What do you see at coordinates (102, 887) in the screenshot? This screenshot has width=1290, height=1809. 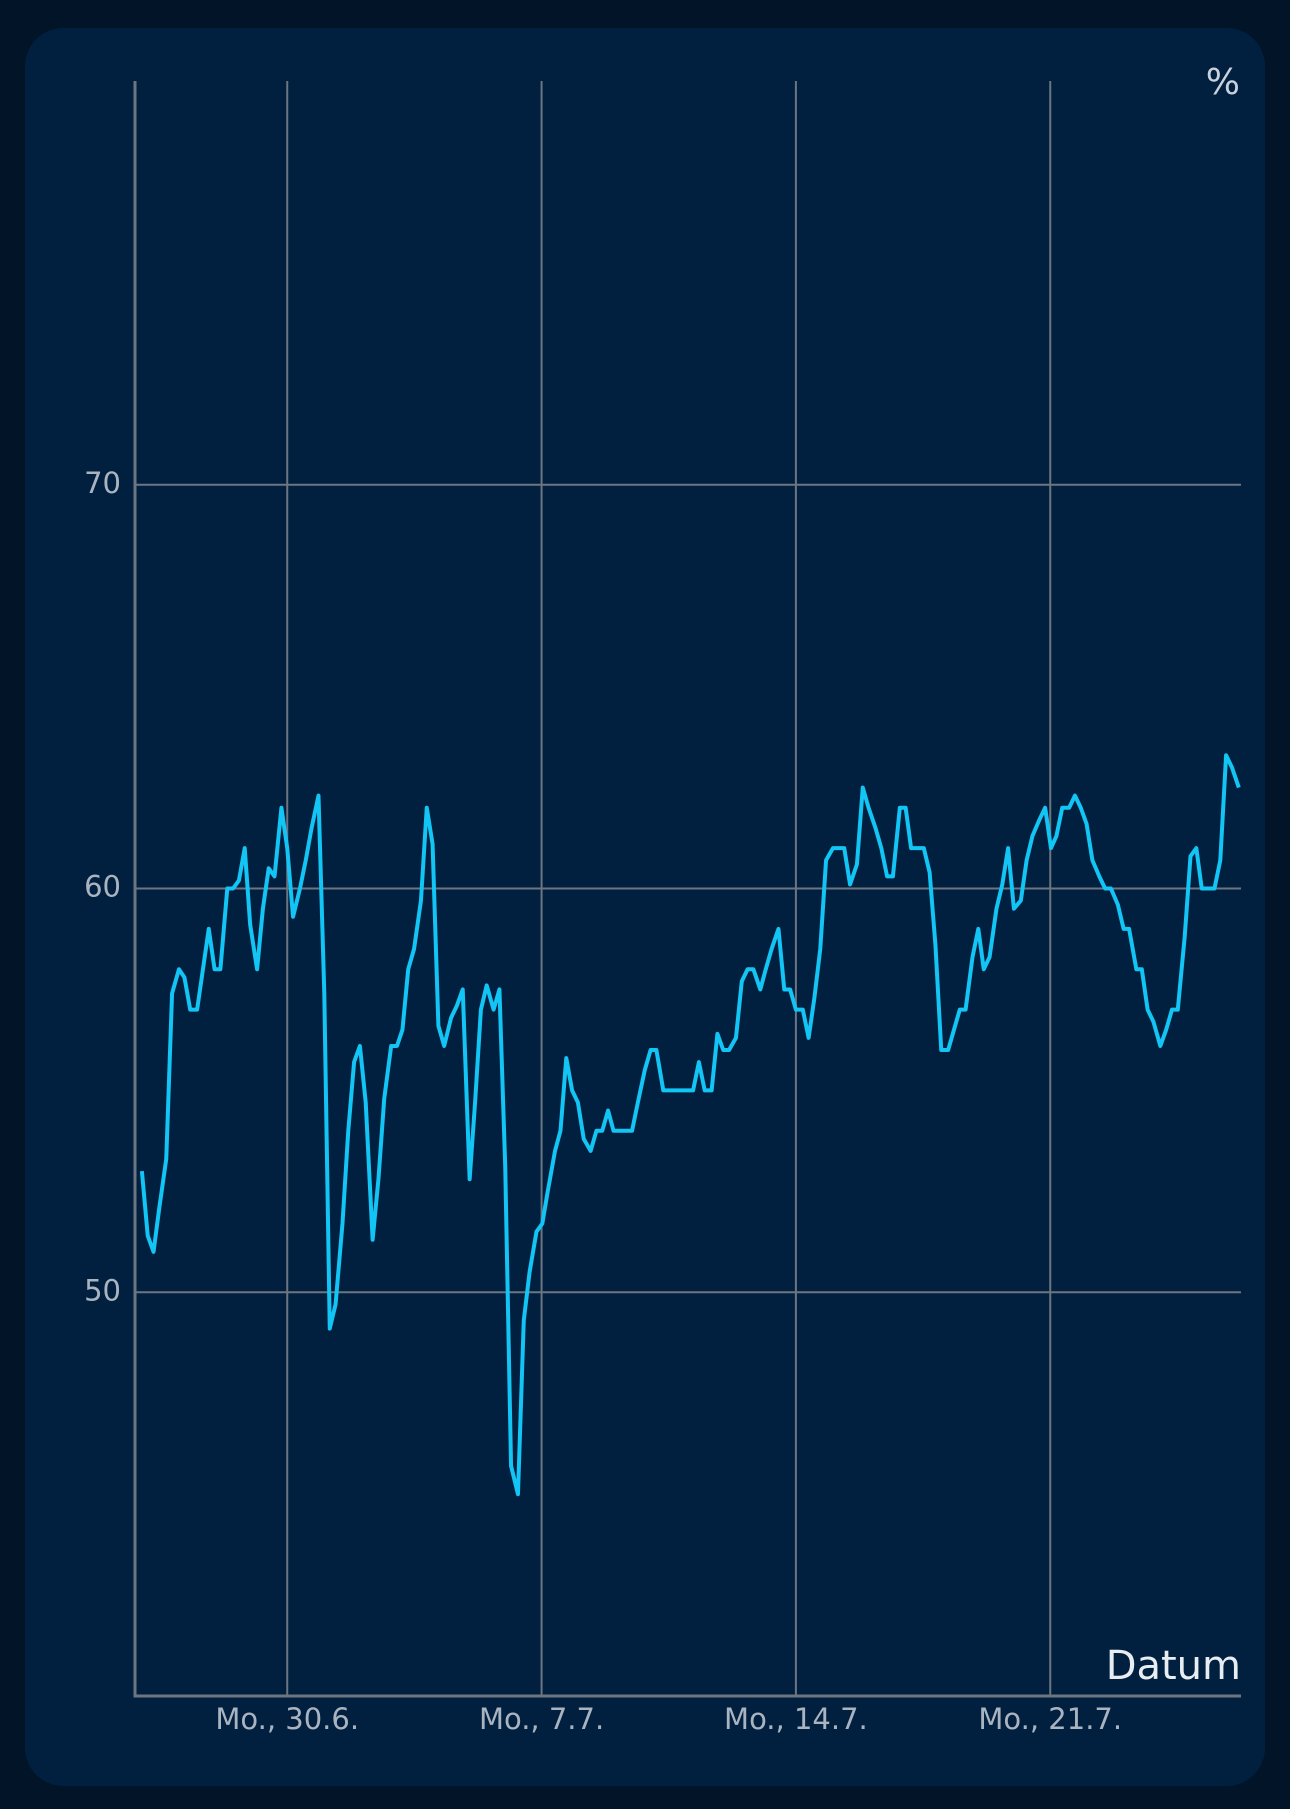 I see `y-tick-label: 60` at bounding box center [102, 887].